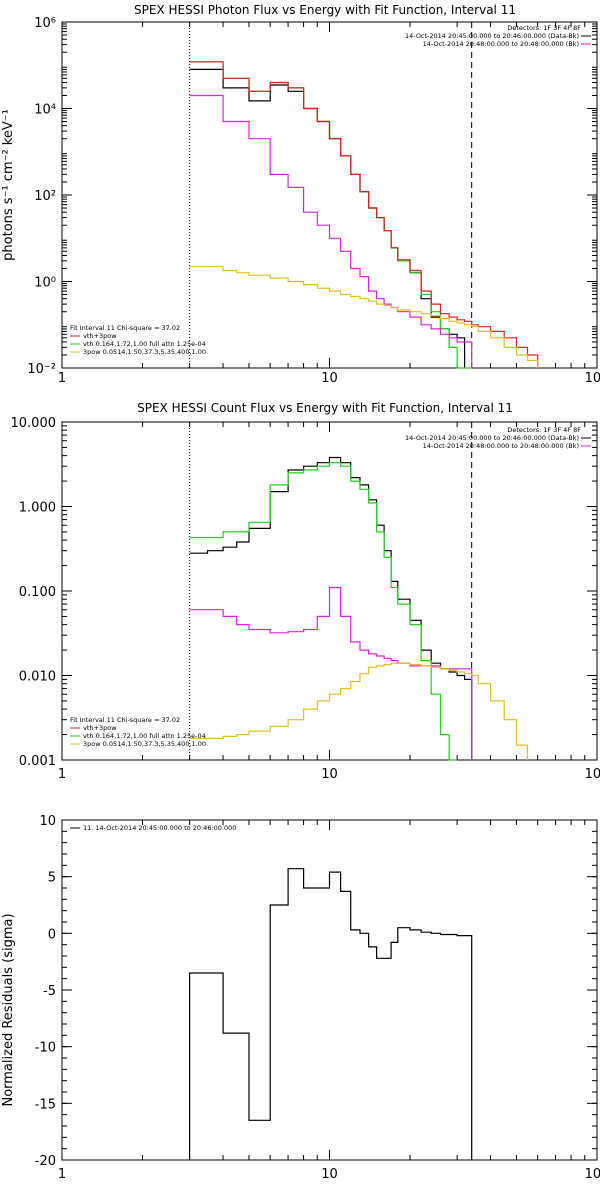  I want to click on y-tick-label: 0.100, so click(37, 592).